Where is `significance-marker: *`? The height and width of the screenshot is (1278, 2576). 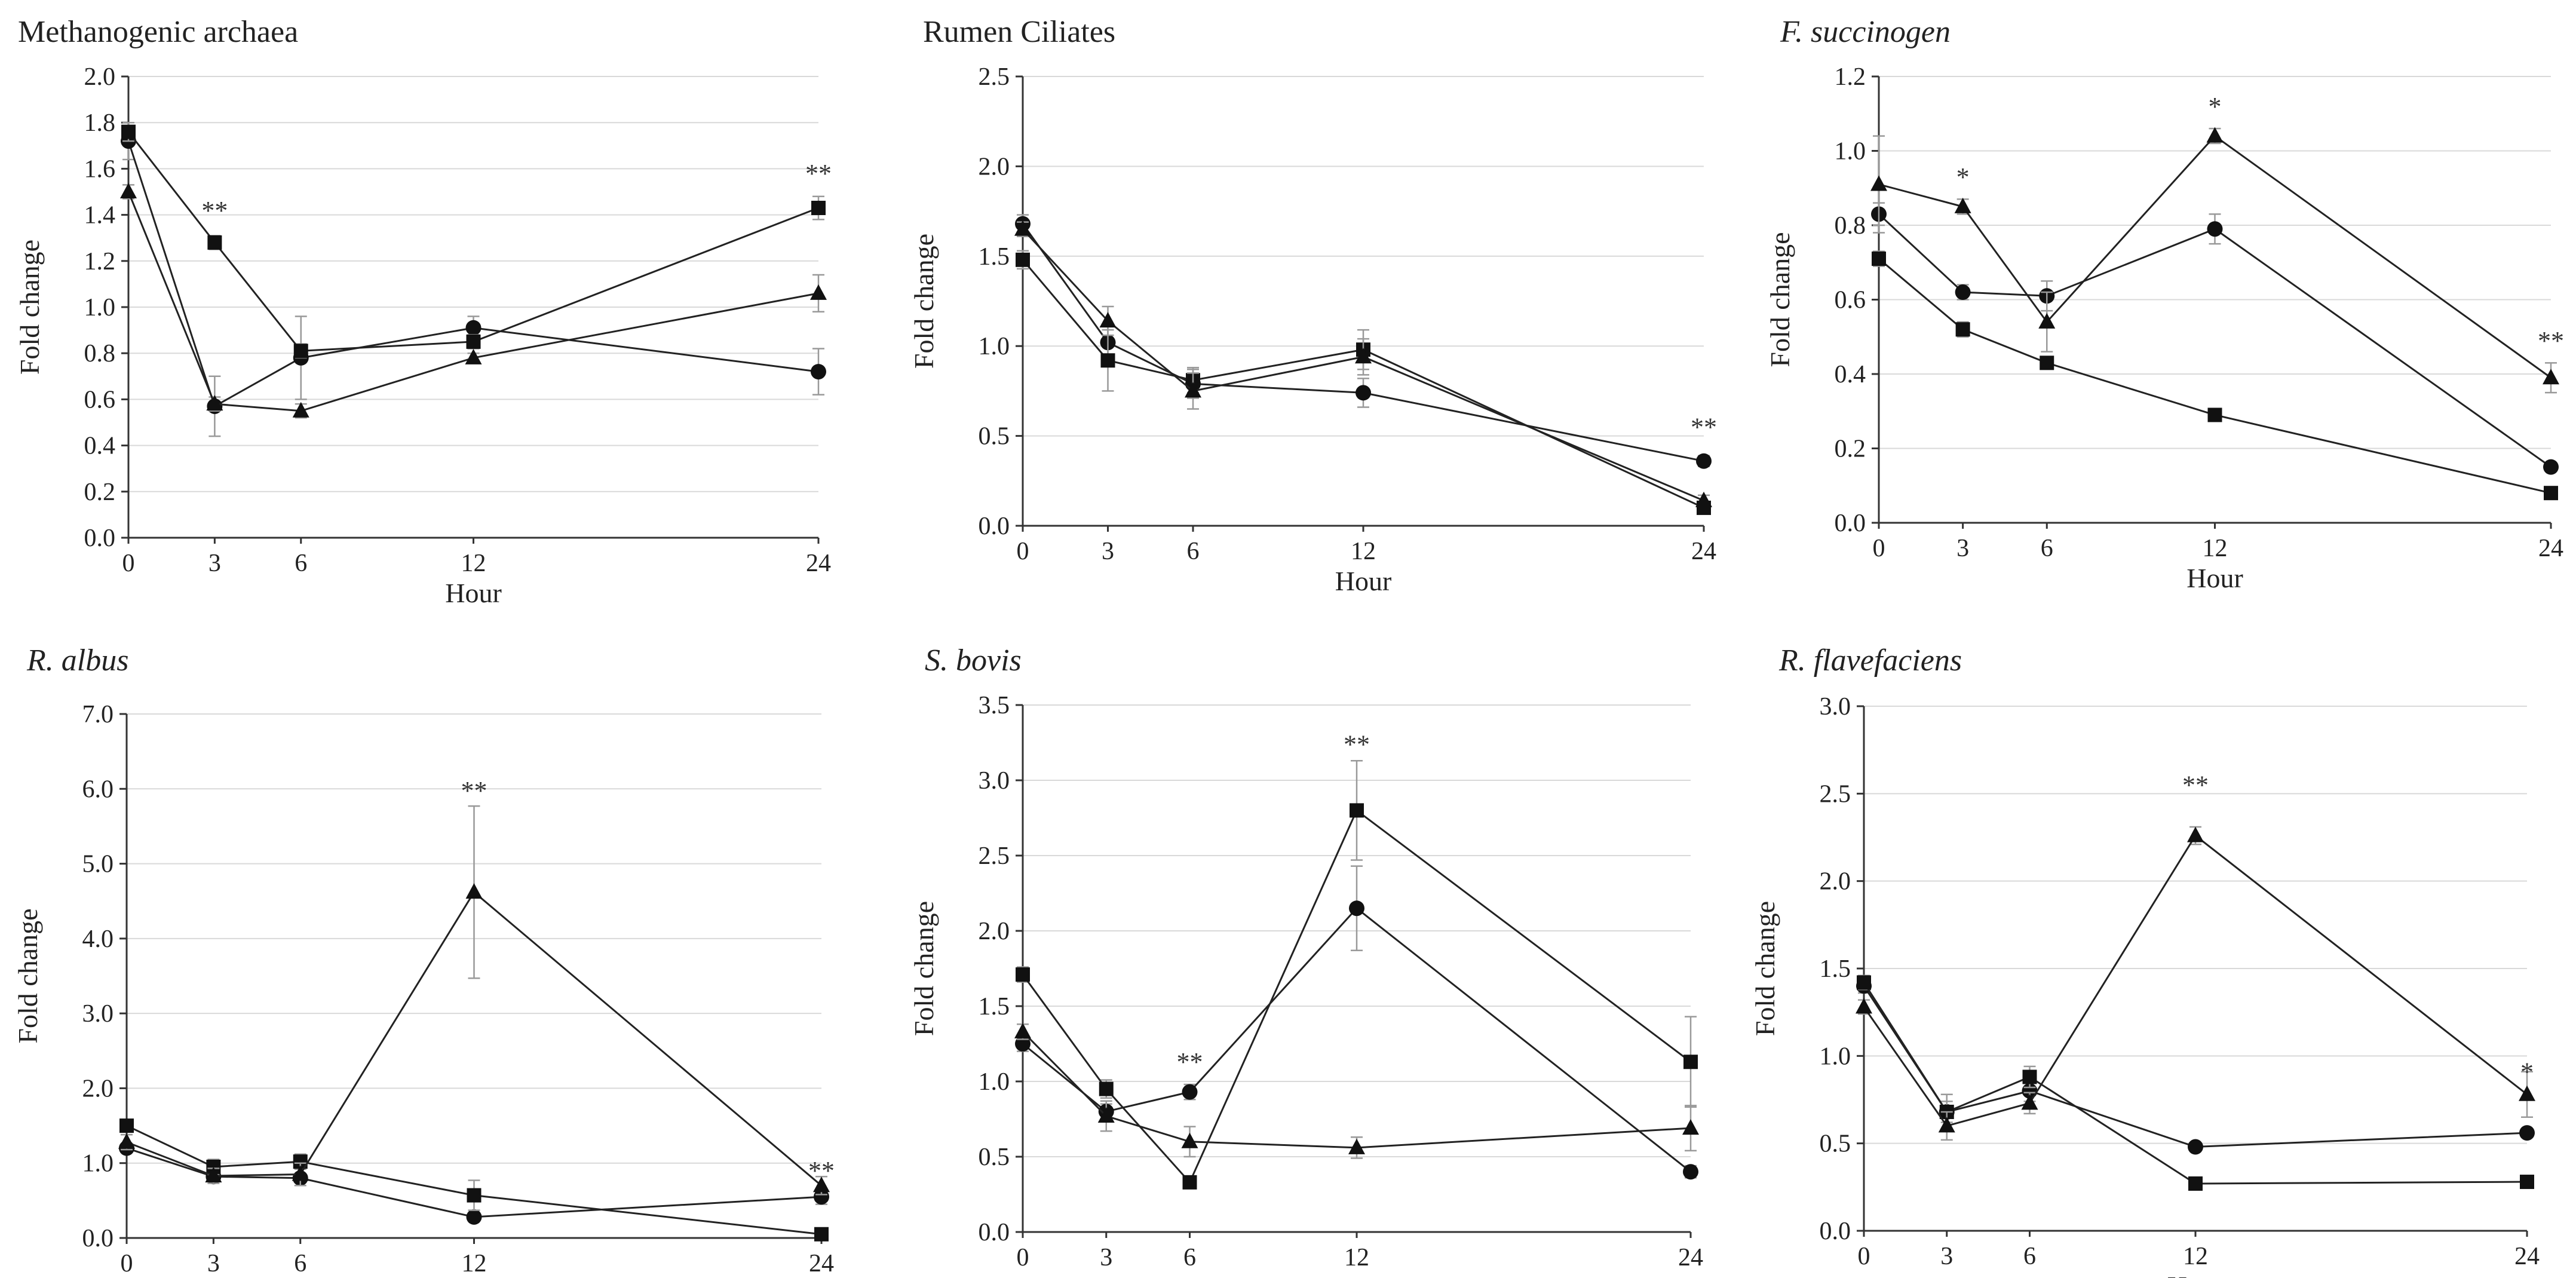
significance-marker: * is located at coordinates (2527, 1072).